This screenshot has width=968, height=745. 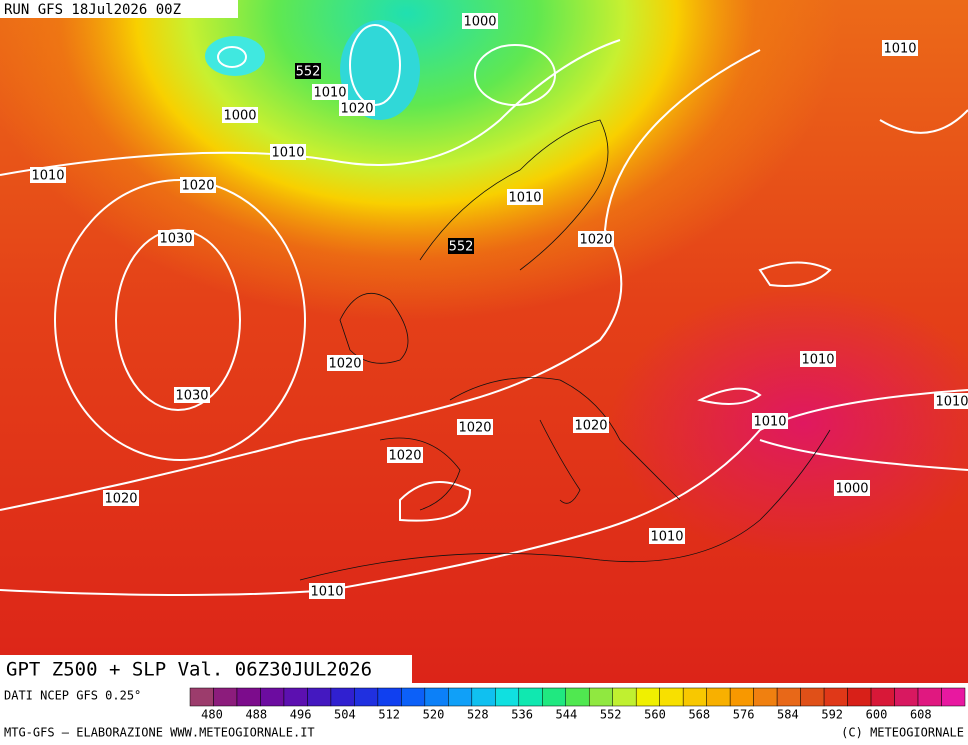 I want to click on colorbar-label: 544, so click(x=567, y=715).